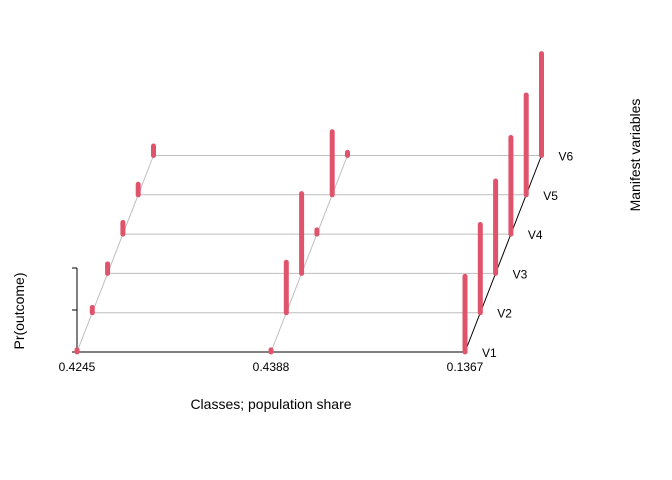  What do you see at coordinates (635, 155) in the screenshot?
I see `z-axis-label: Manifest variables` at bounding box center [635, 155].